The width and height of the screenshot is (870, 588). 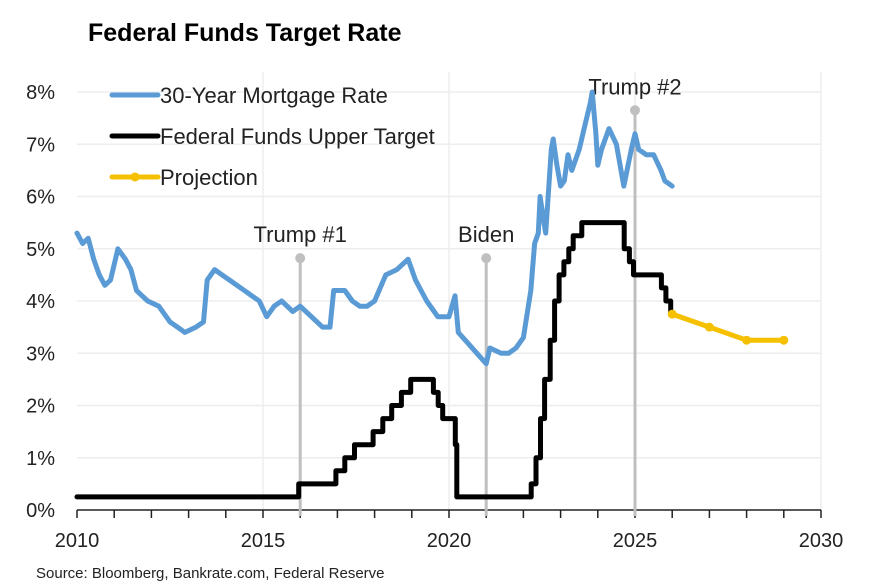 What do you see at coordinates (634, 86) in the screenshot?
I see `annotation-label: Trump #2` at bounding box center [634, 86].